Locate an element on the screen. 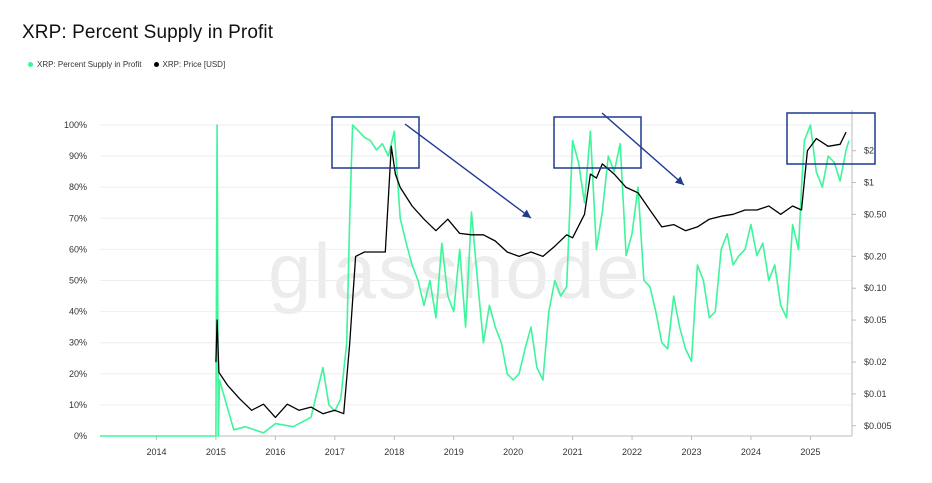 The width and height of the screenshot is (932, 483). y-right-tick-label: $2 is located at coordinates (869, 151).